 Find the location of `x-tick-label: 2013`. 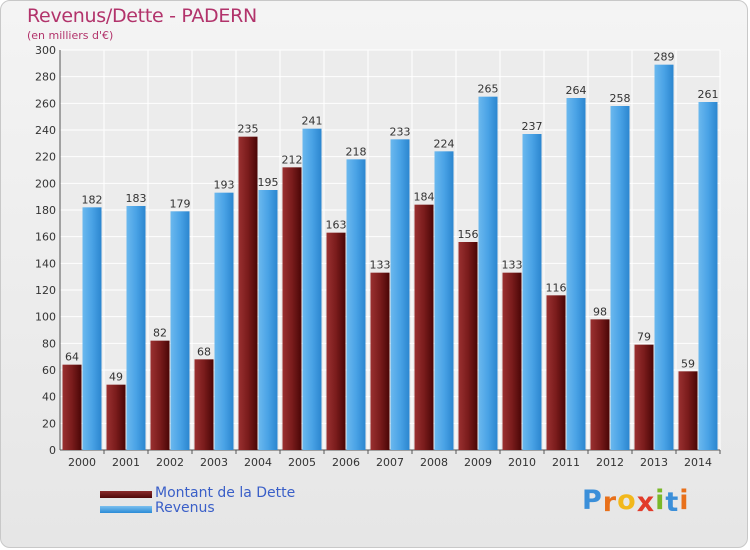

x-tick-label: 2013 is located at coordinates (654, 462).